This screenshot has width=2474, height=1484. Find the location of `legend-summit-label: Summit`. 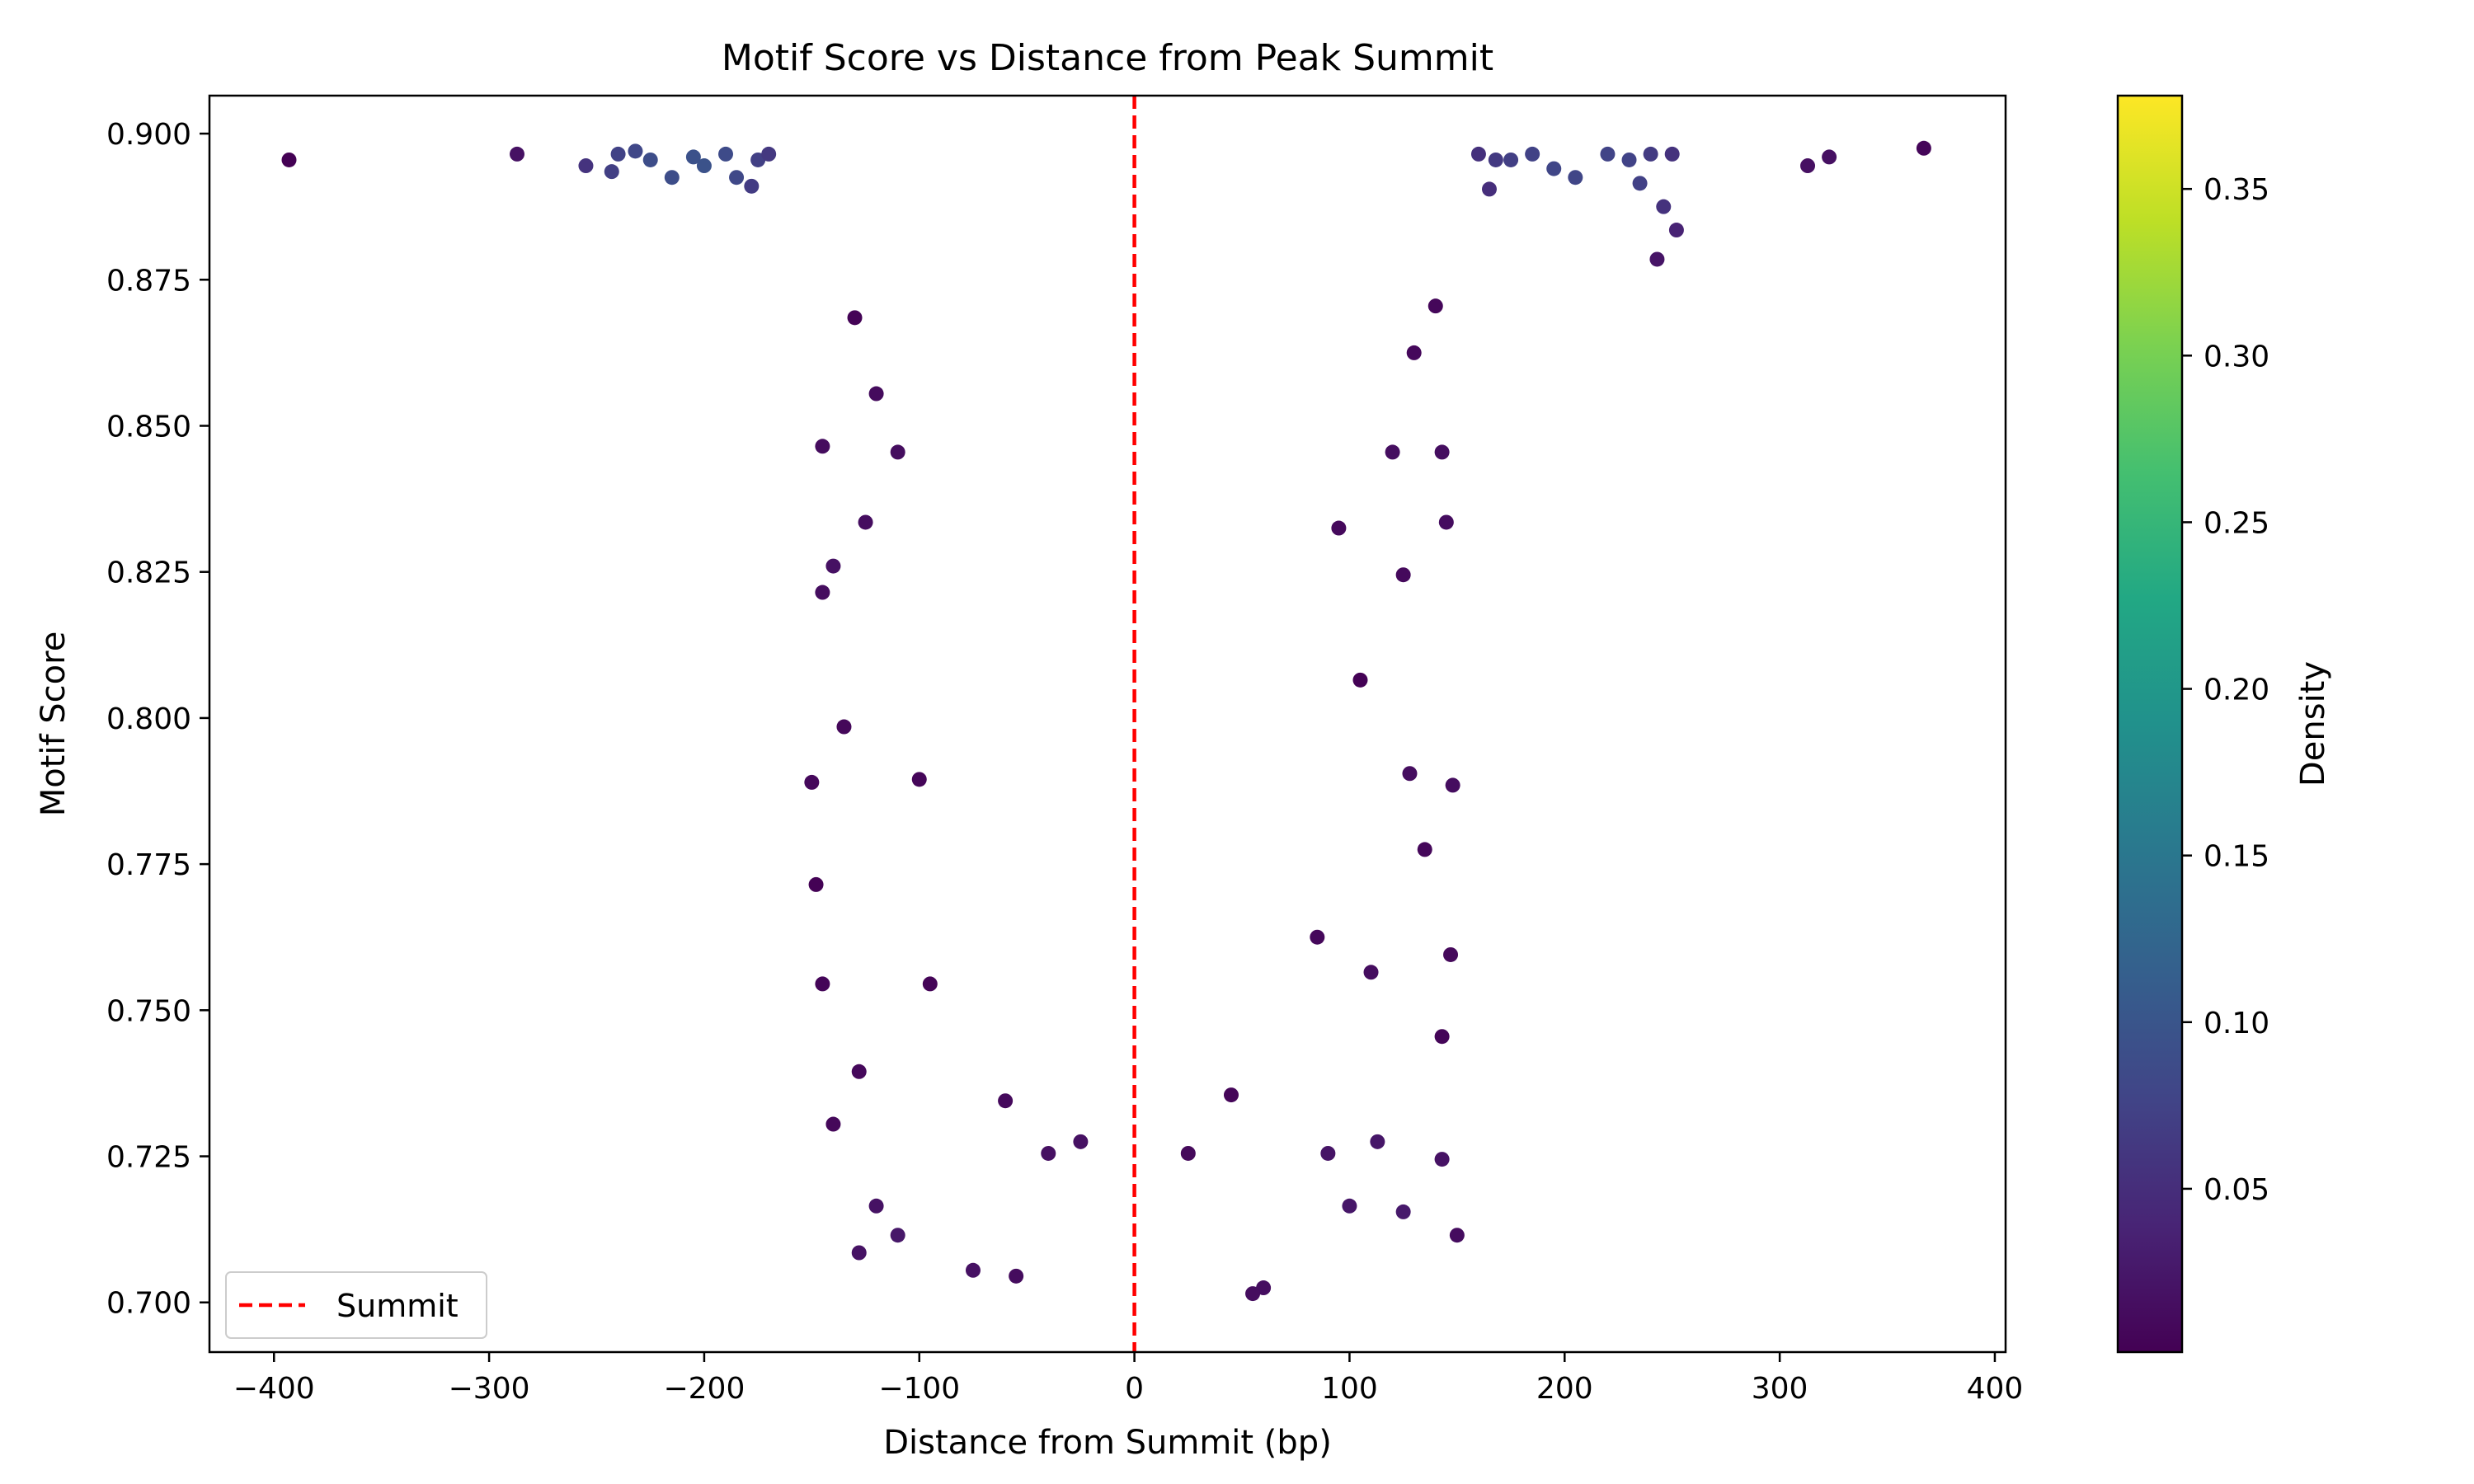

legend-summit-label: Summit is located at coordinates (397, 1306).